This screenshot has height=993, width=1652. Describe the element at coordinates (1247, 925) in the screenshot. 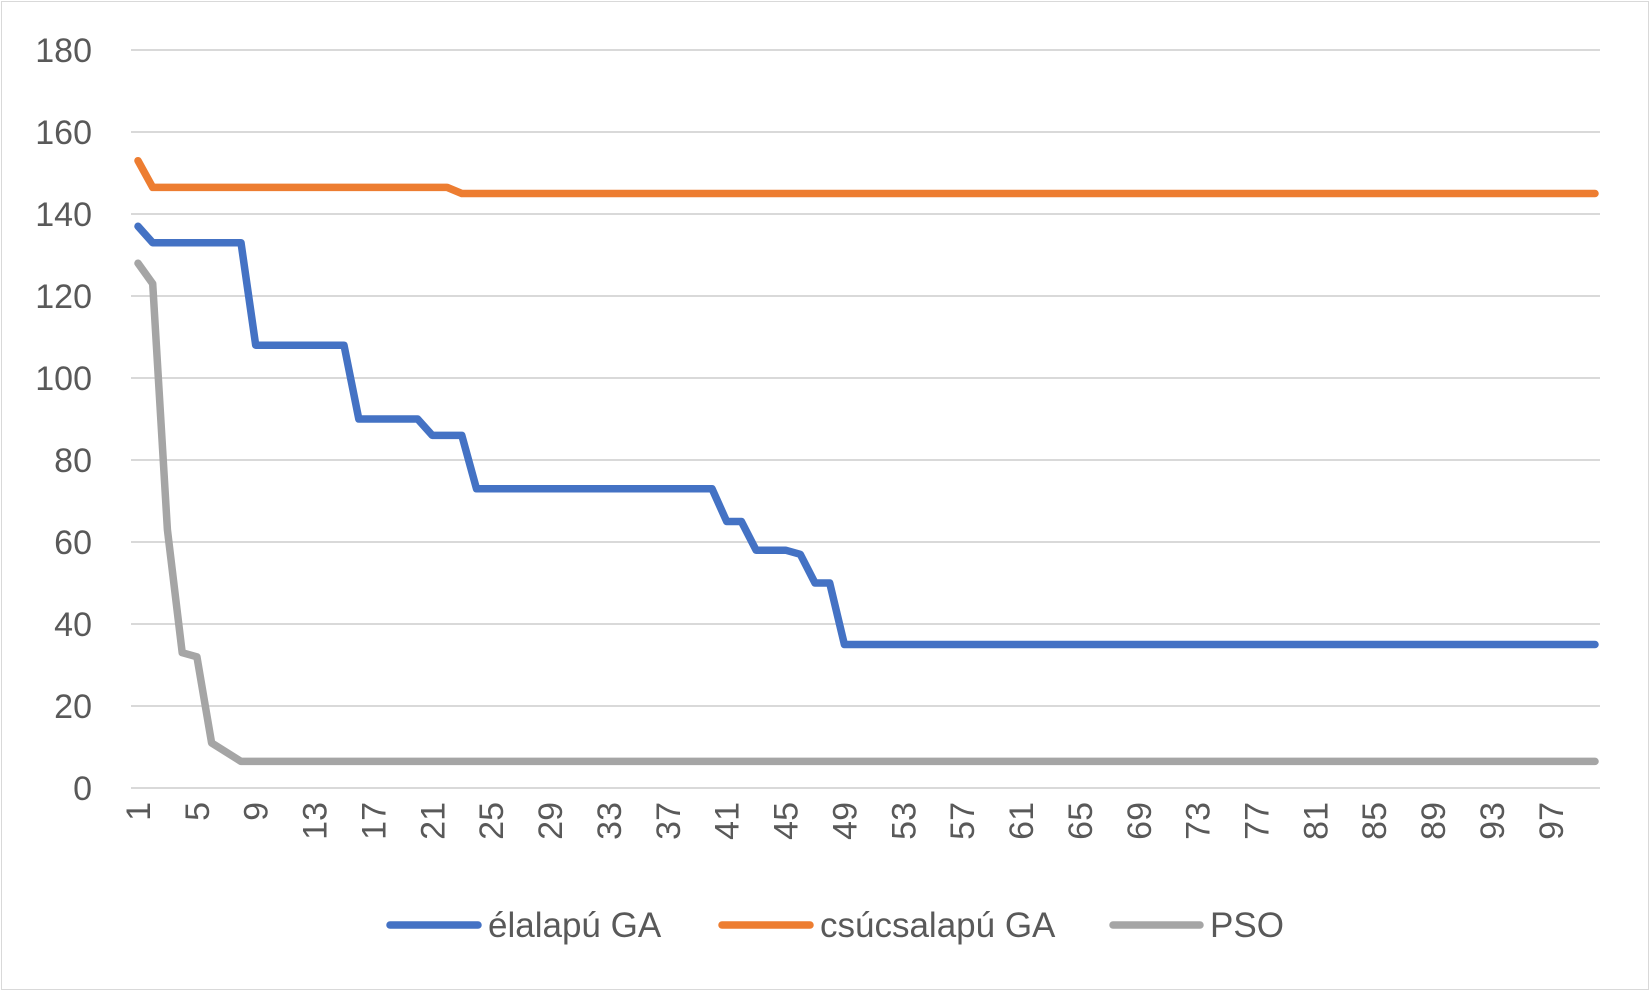

I see `legend-label: PSO` at that location.